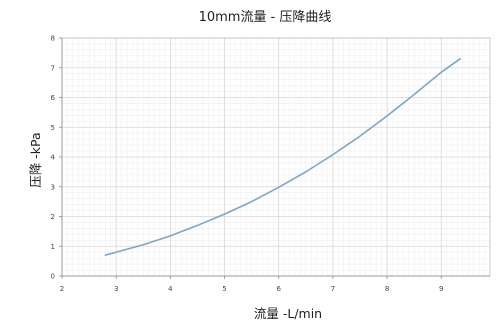 The width and height of the screenshot is (497, 324). What do you see at coordinates (53, 277) in the screenshot?
I see `y-tick-label: 0` at bounding box center [53, 277].